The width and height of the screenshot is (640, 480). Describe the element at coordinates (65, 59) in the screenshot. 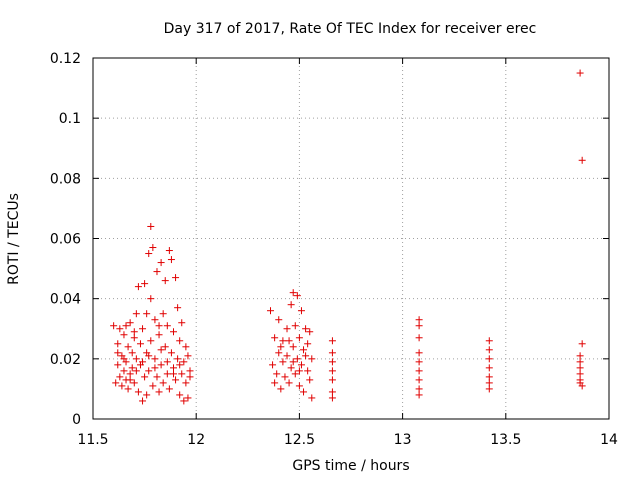

I see `y-tick-label: 0.12` at that location.